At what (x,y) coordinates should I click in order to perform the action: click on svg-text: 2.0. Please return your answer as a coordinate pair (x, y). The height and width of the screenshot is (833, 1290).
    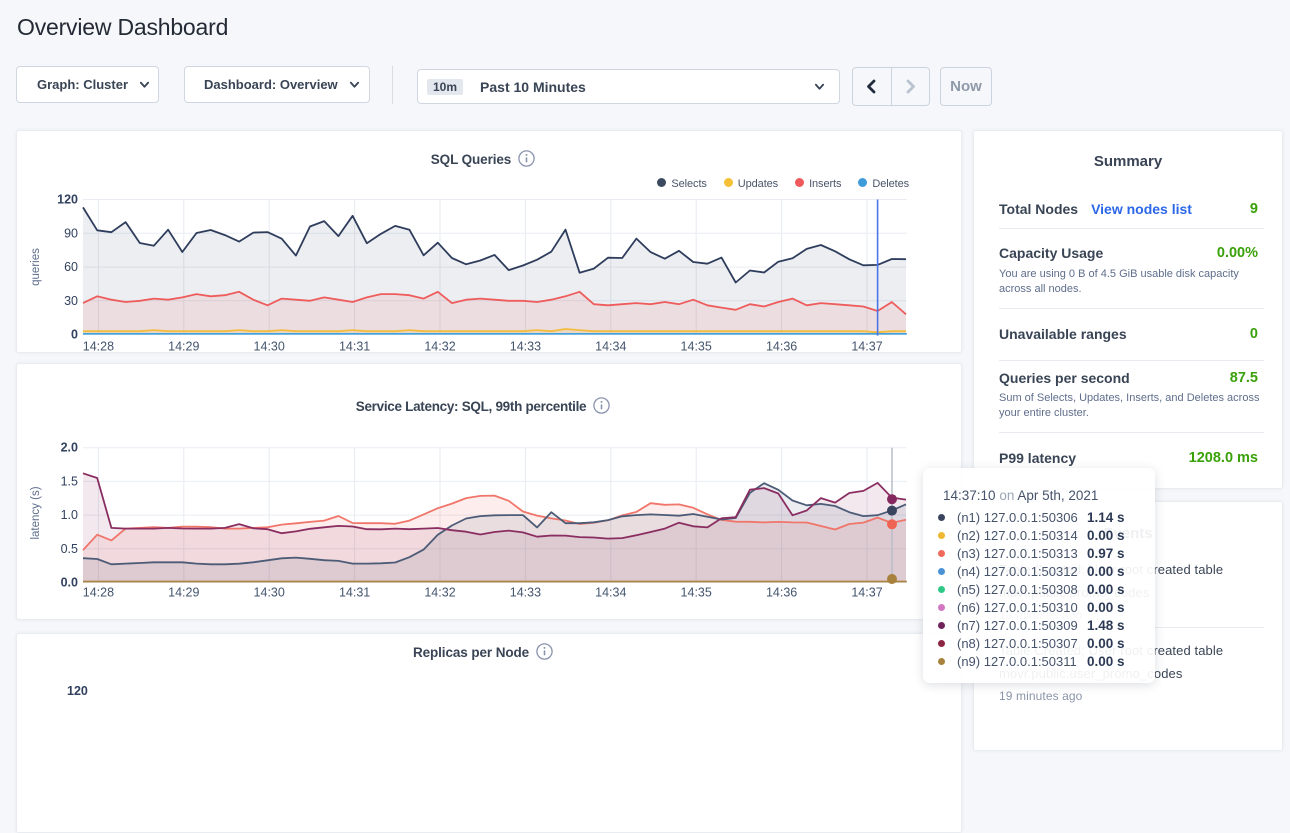
    Looking at the image, I should click on (69, 448).